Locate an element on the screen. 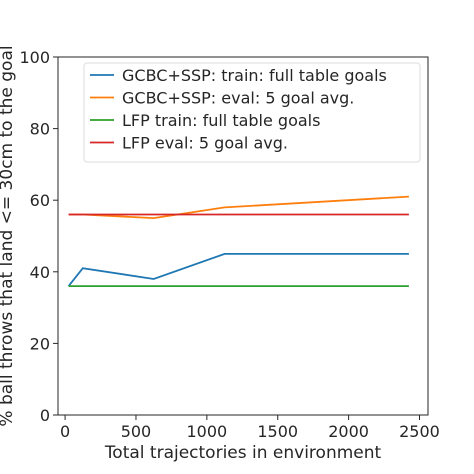 The height and width of the screenshot is (474, 474). y-tick-label: 20 is located at coordinates (40, 343).